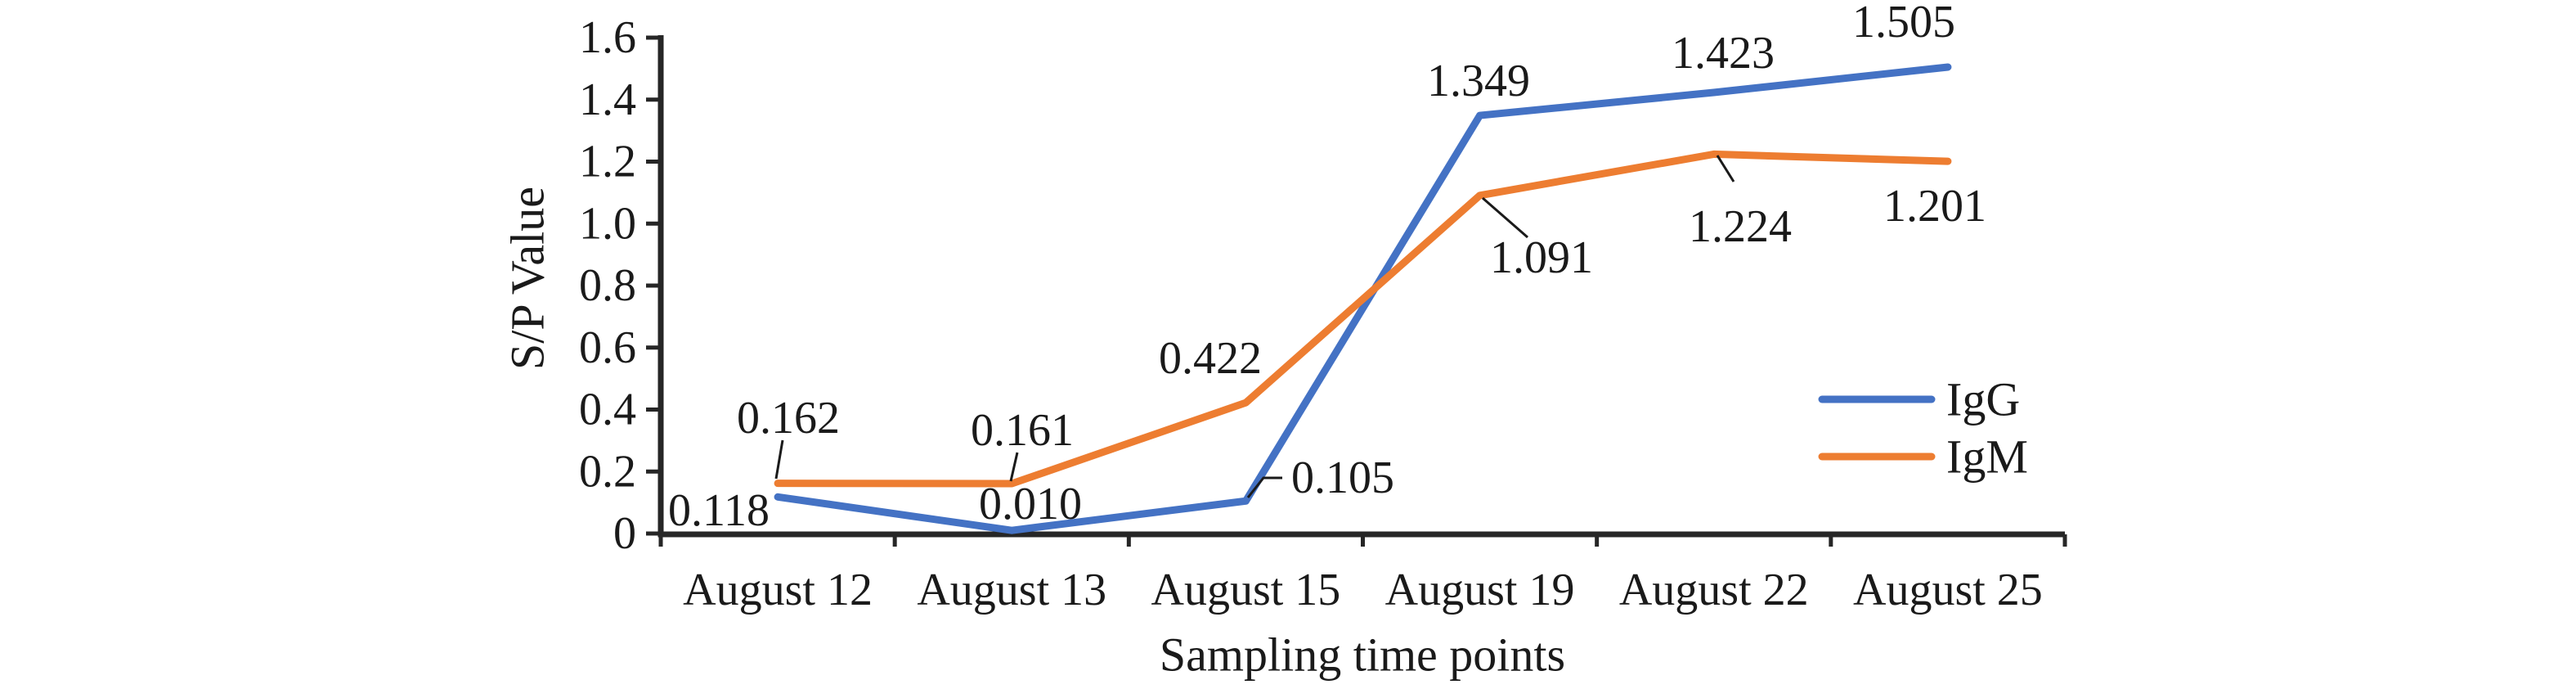  Describe the element at coordinates (1935, 206) in the screenshot. I see `data-label-igm: 1.201` at that location.